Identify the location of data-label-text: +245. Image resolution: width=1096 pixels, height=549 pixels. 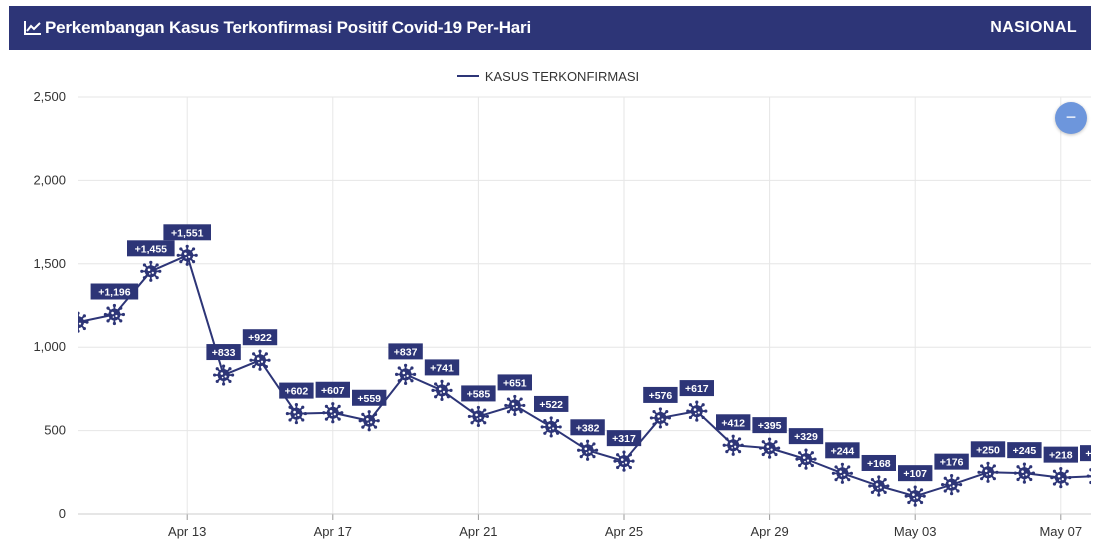
(1025, 451).